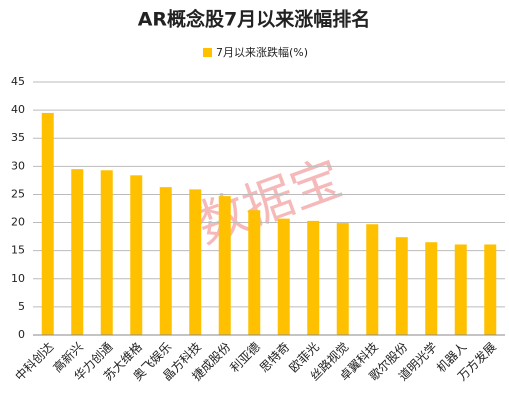  Describe the element at coordinates (18, 109) in the screenshot. I see `y-tick-label: 40` at that location.